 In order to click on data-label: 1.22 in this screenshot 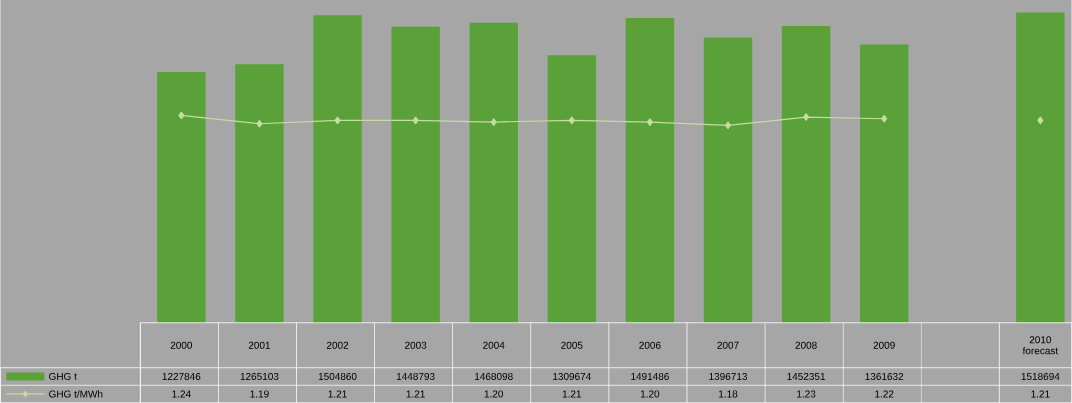, I will do `click(884, 394)`.